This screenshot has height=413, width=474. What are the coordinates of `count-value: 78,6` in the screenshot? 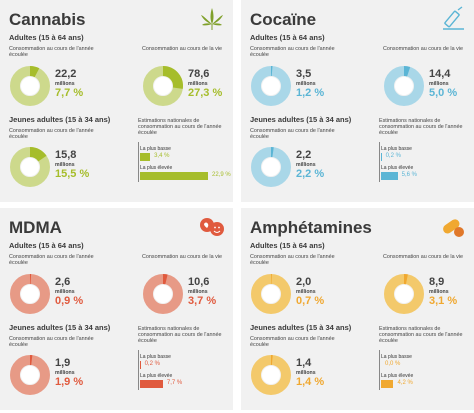 It's located at (199, 74).